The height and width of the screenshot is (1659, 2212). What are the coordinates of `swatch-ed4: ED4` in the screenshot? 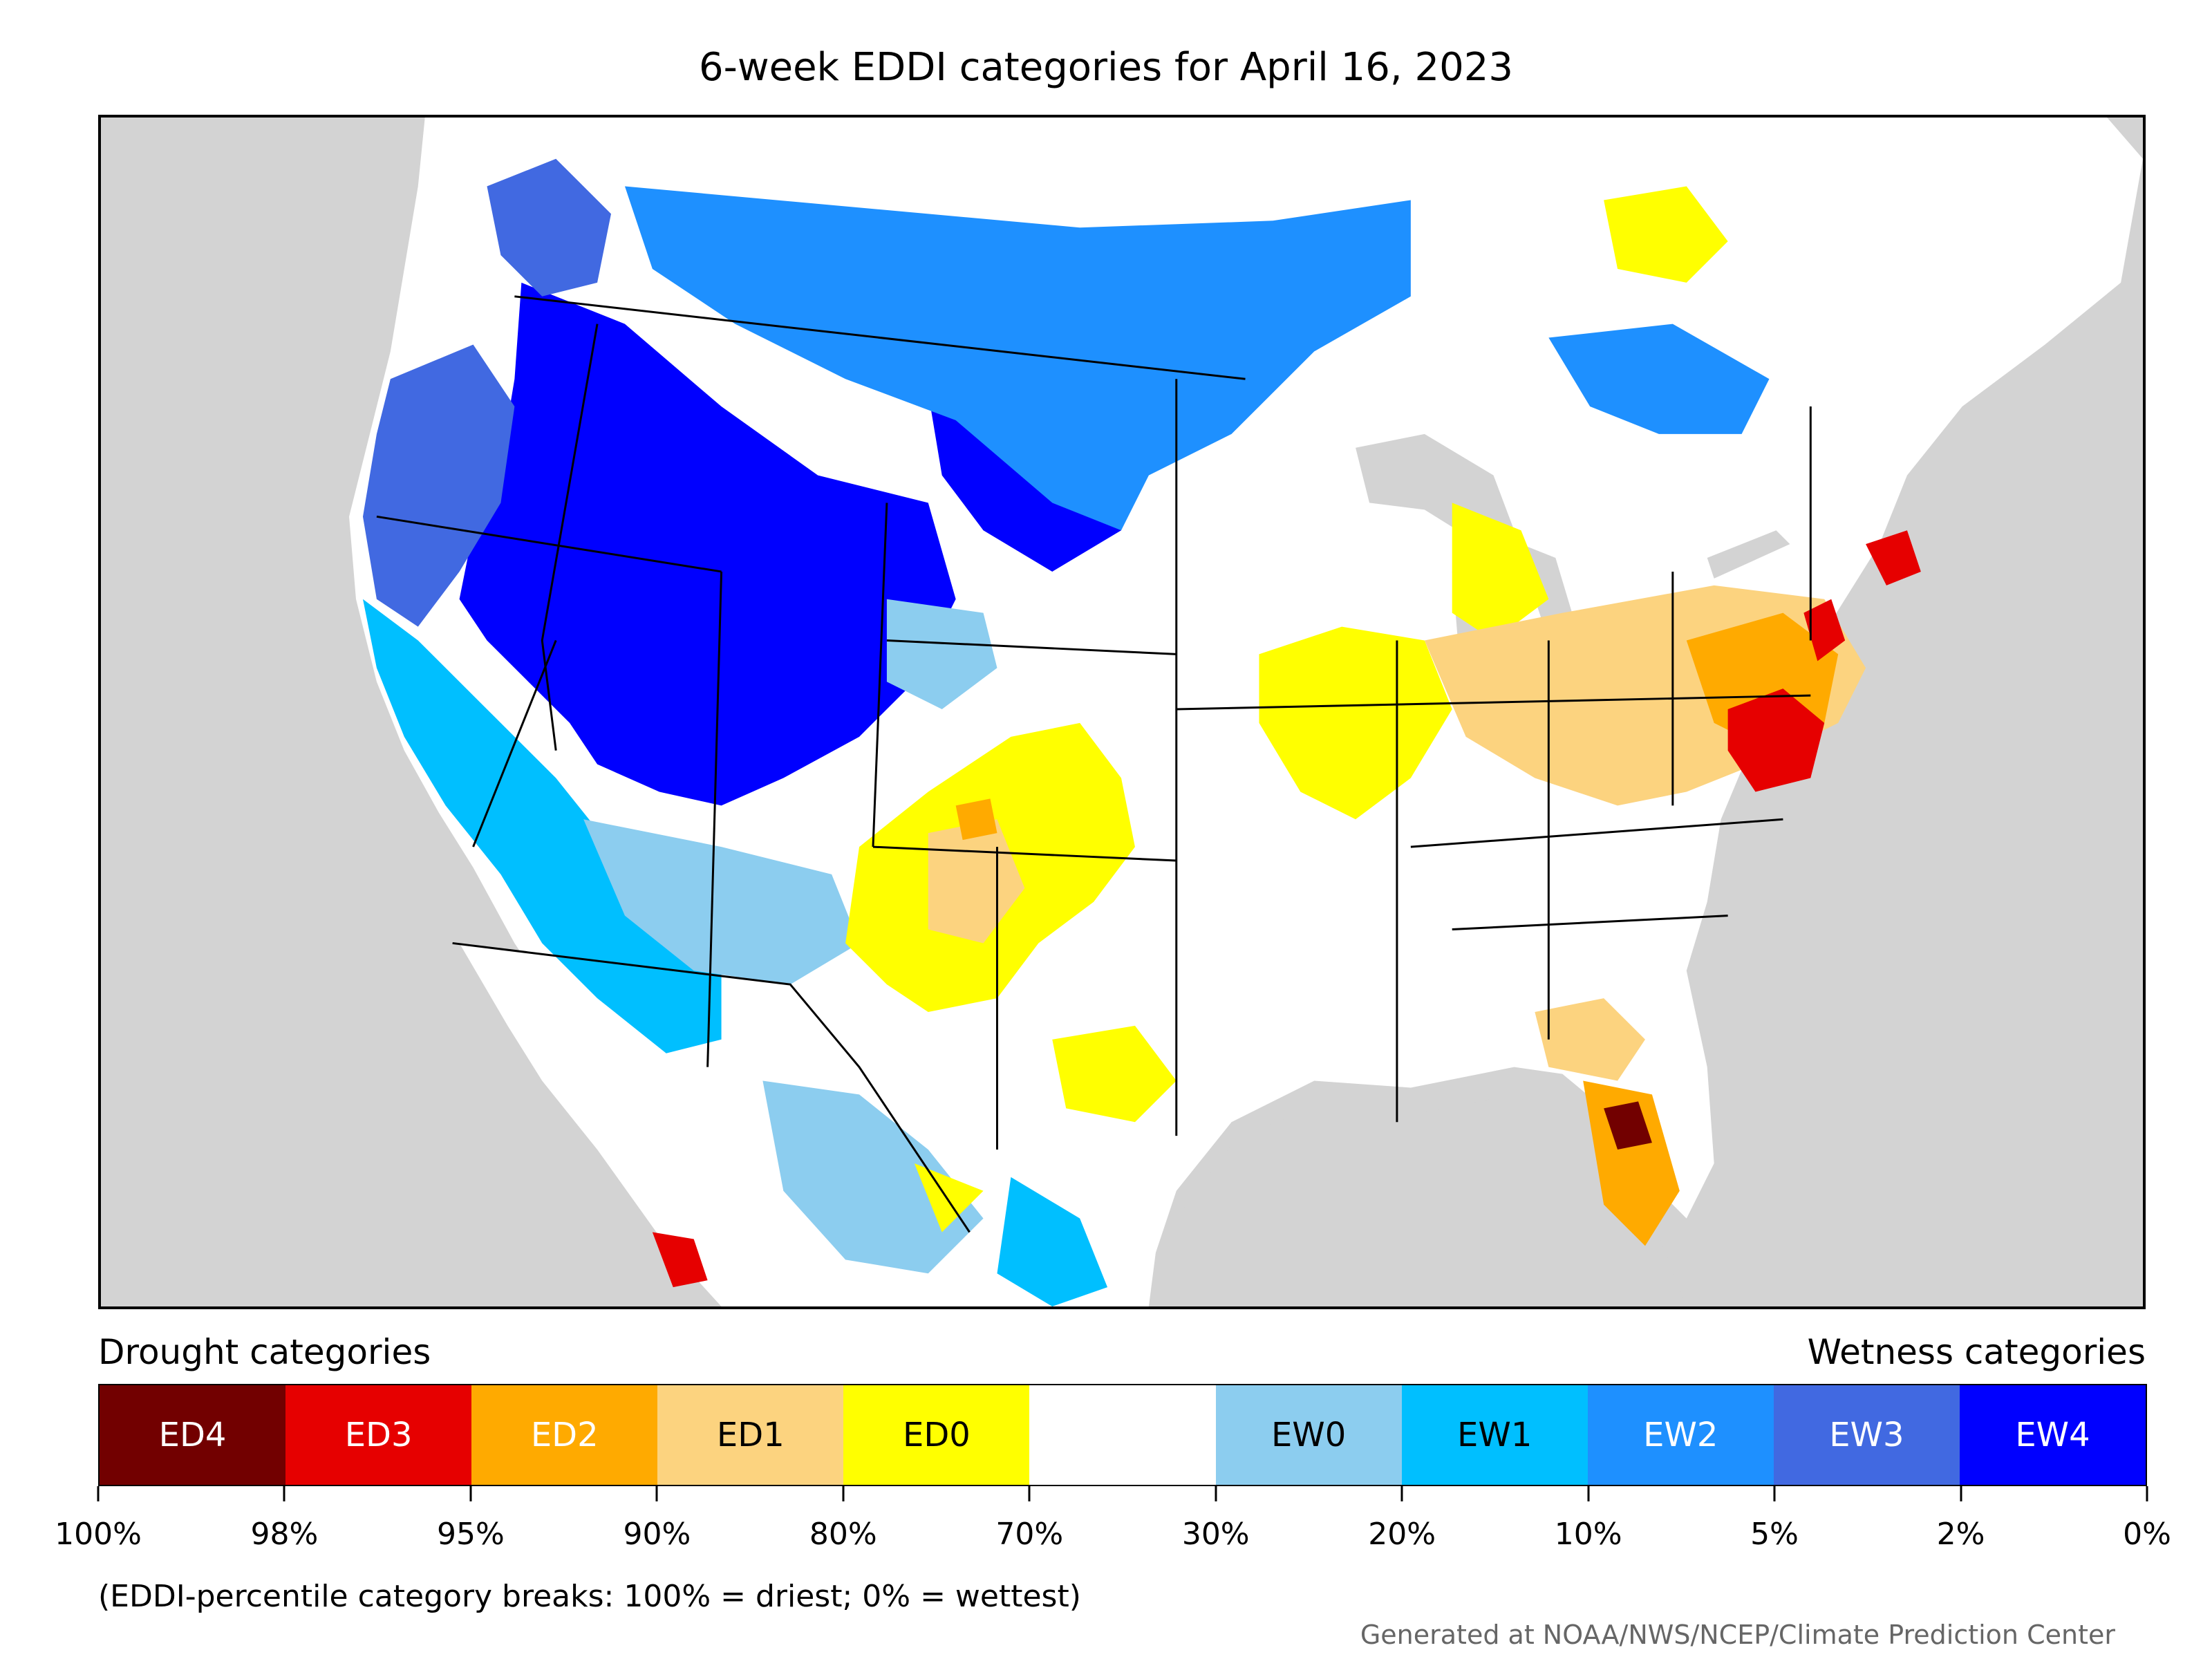 It's located at (193, 1435).